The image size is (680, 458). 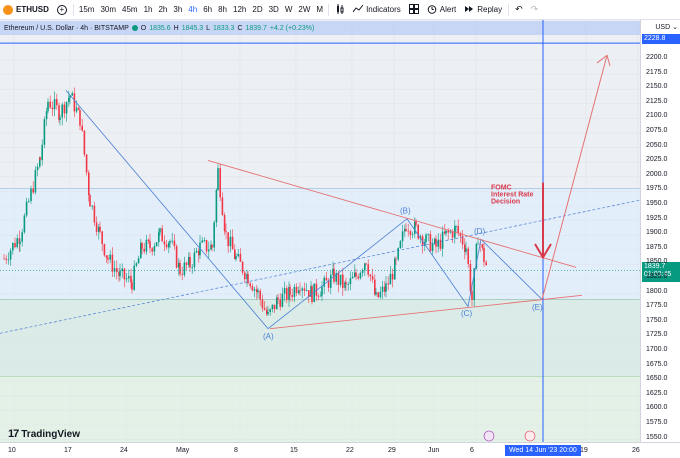 What do you see at coordinates (288, 9) in the screenshot?
I see `timeframe-w: W` at bounding box center [288, 9].